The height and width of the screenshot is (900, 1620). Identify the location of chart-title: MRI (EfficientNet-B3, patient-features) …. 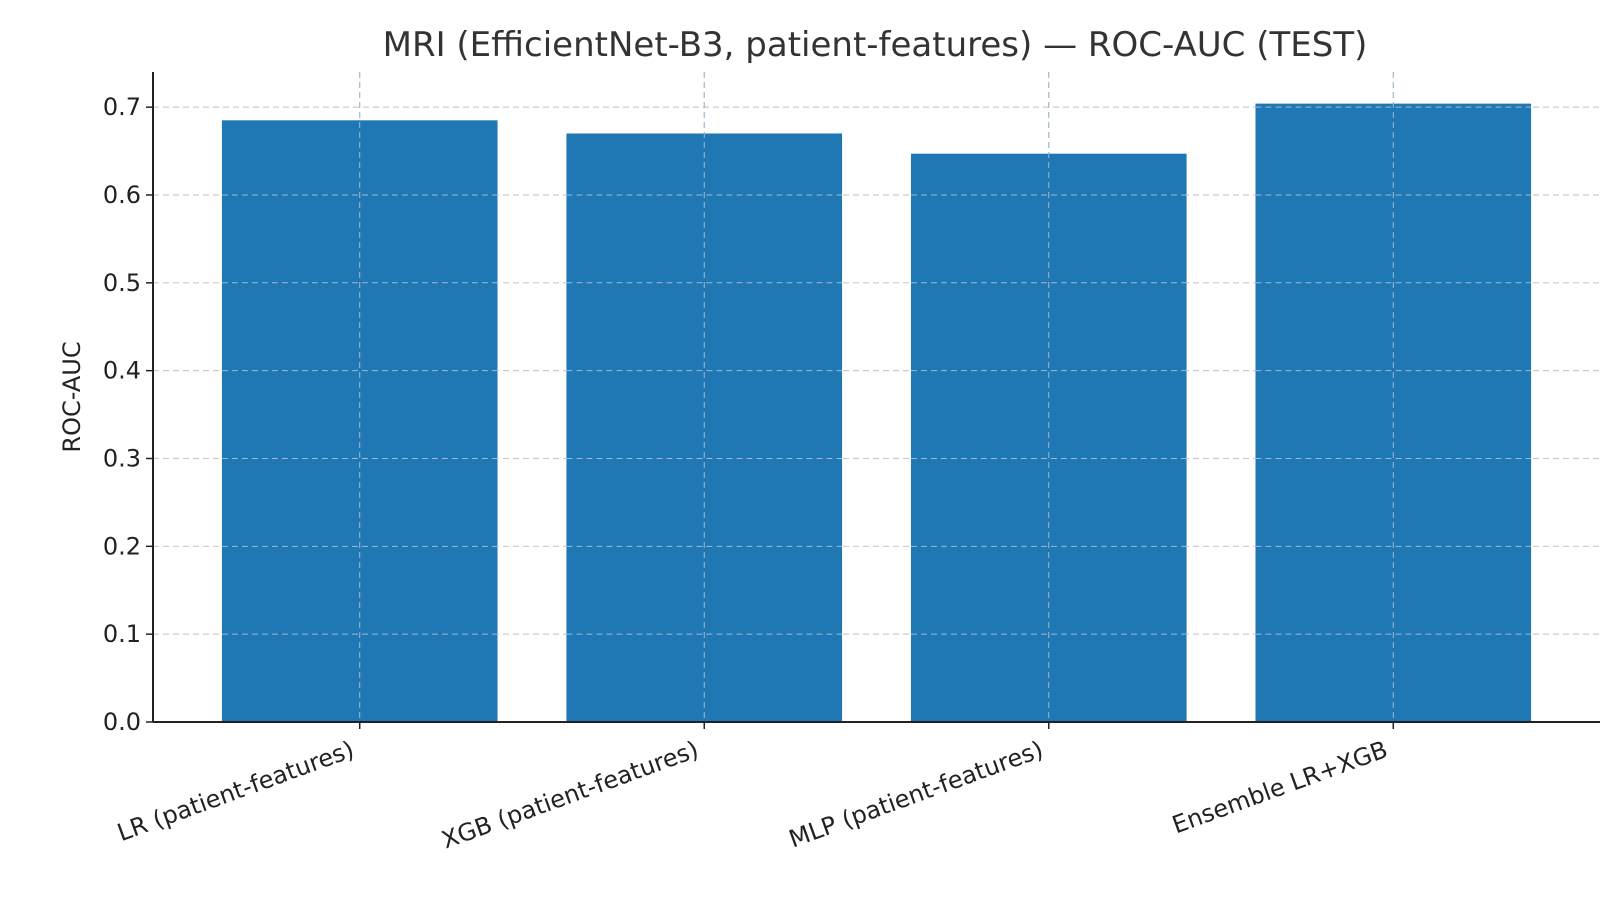
(875, 45).